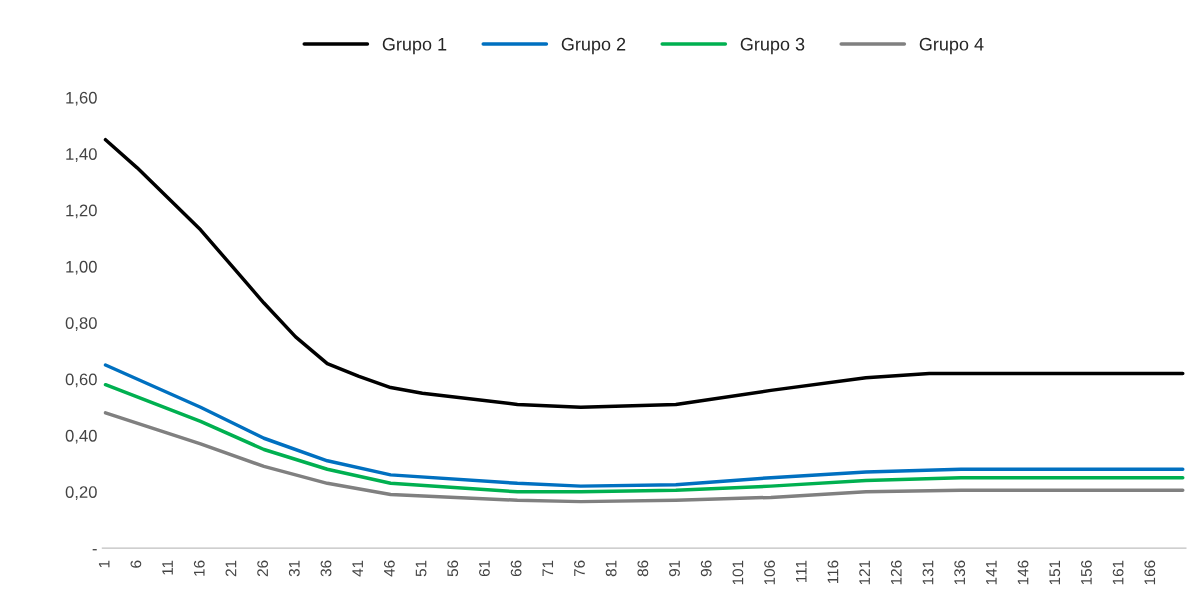 The width and height of the screenshot is (1204, 609). What do you see at coordinates (1055, 572) in the screenshot?
I see `x-tick-label: 151` at bounding box center [1055, 572].